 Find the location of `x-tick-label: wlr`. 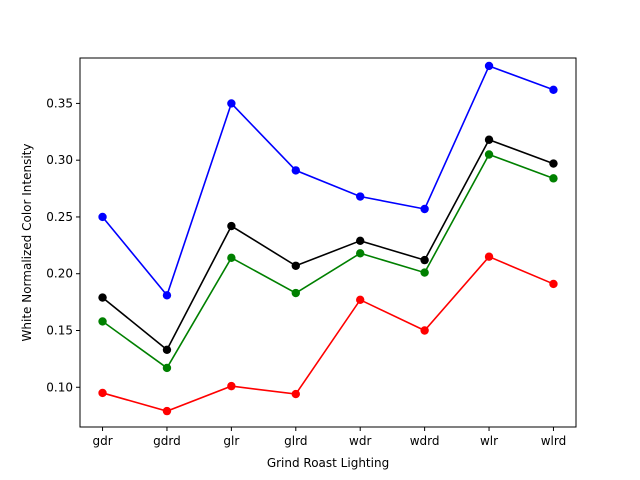

x-tick-label: wlr is located at coordinates (489, 441).